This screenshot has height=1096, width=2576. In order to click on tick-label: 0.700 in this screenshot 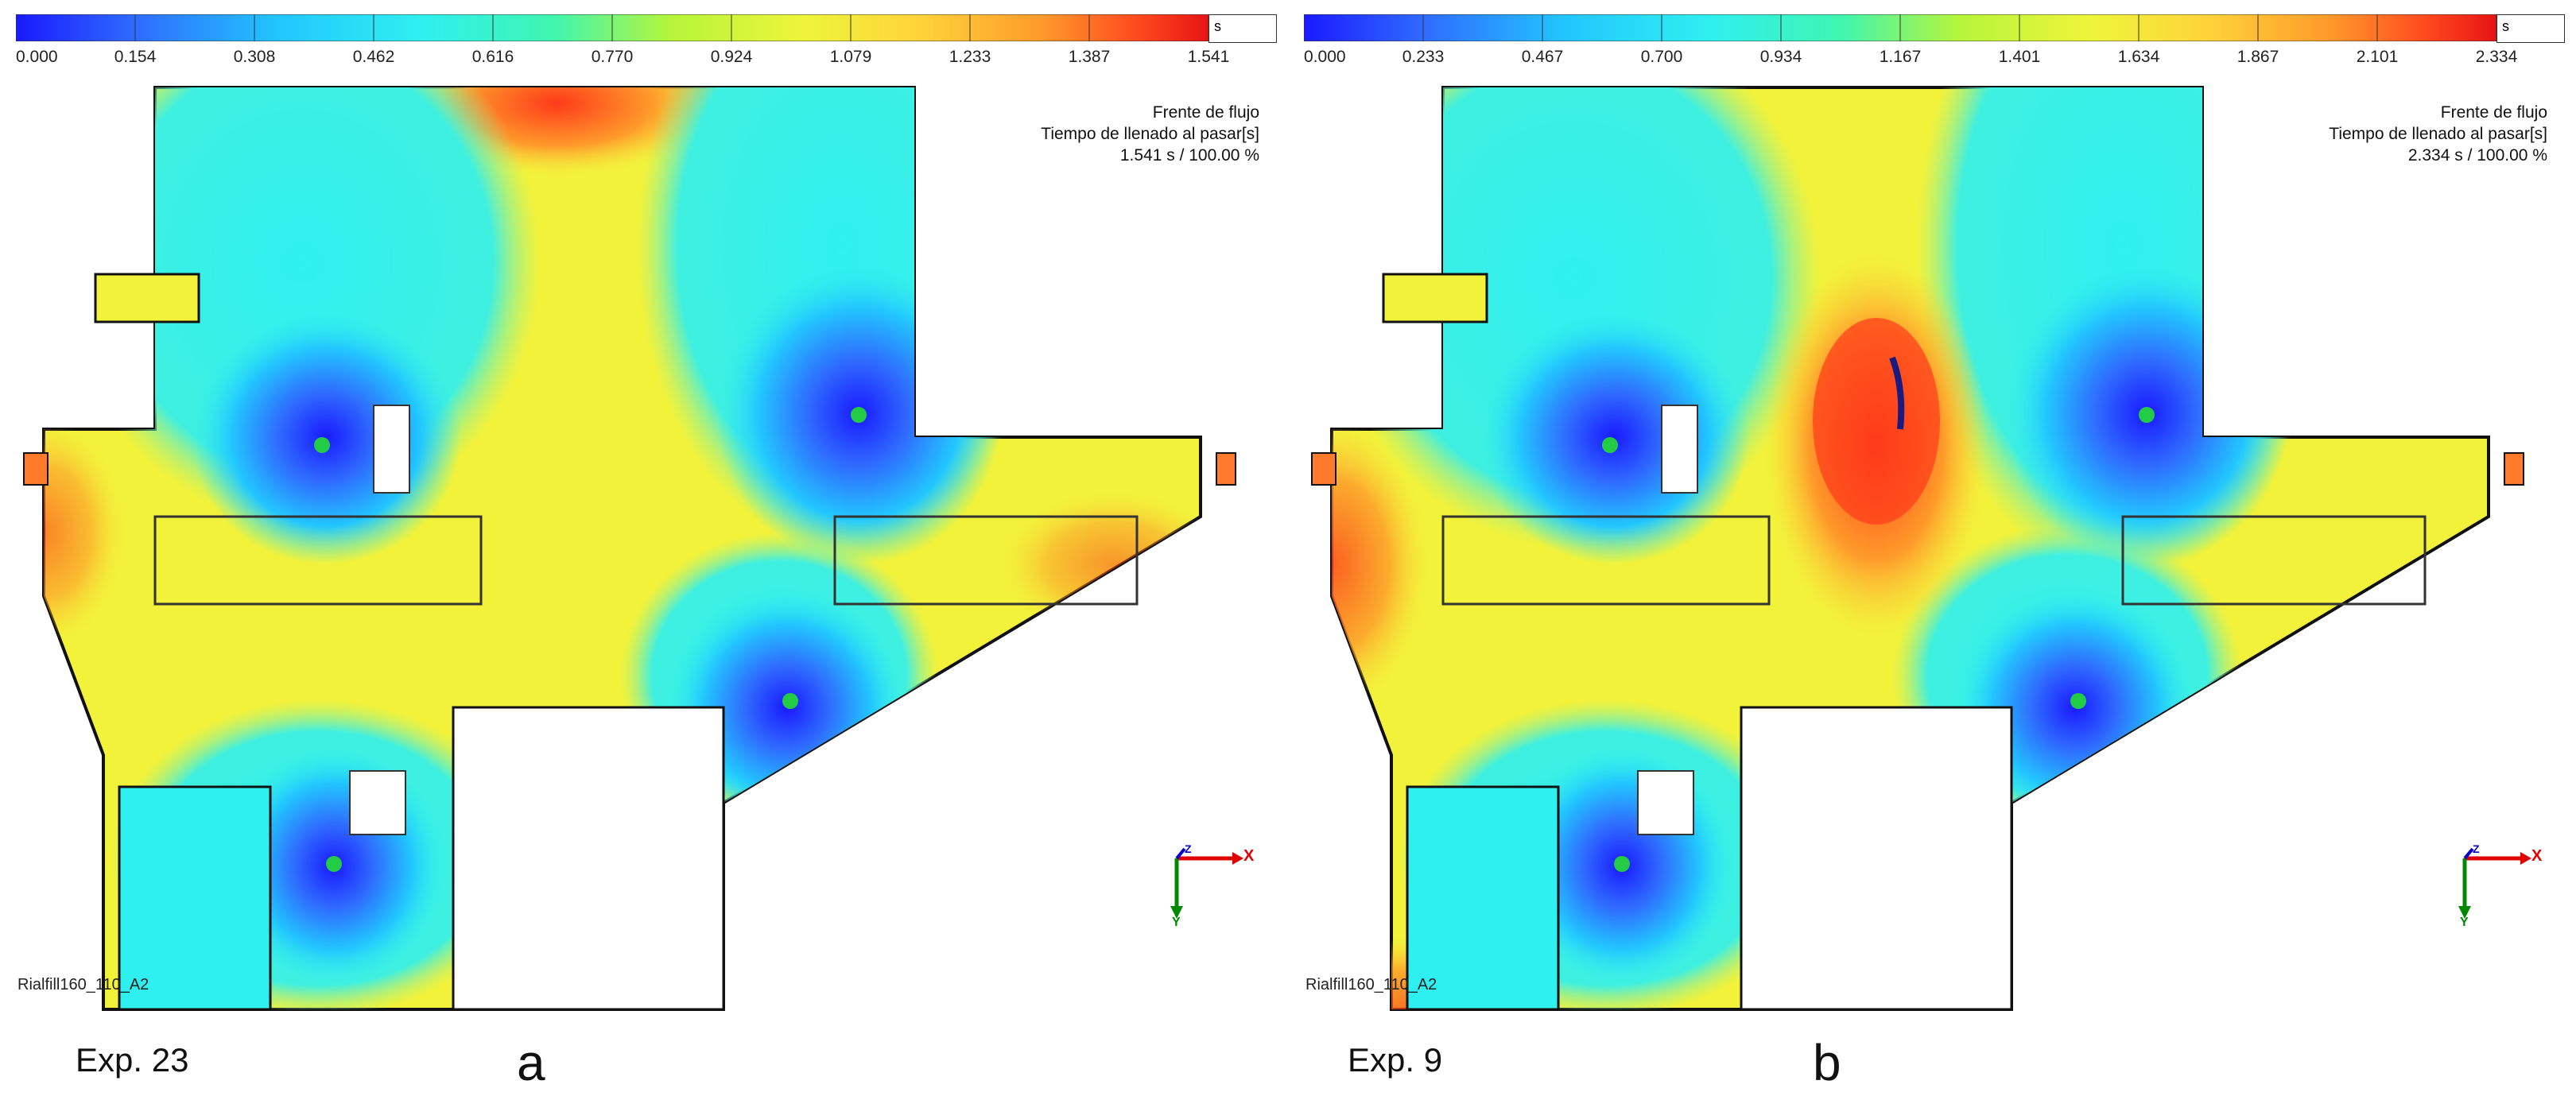, I will do `click(1662, 57)`.